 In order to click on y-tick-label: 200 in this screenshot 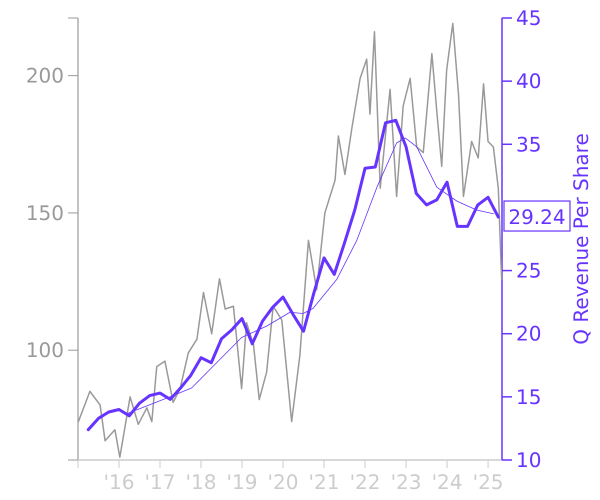, I will do `click(45, 76)`.